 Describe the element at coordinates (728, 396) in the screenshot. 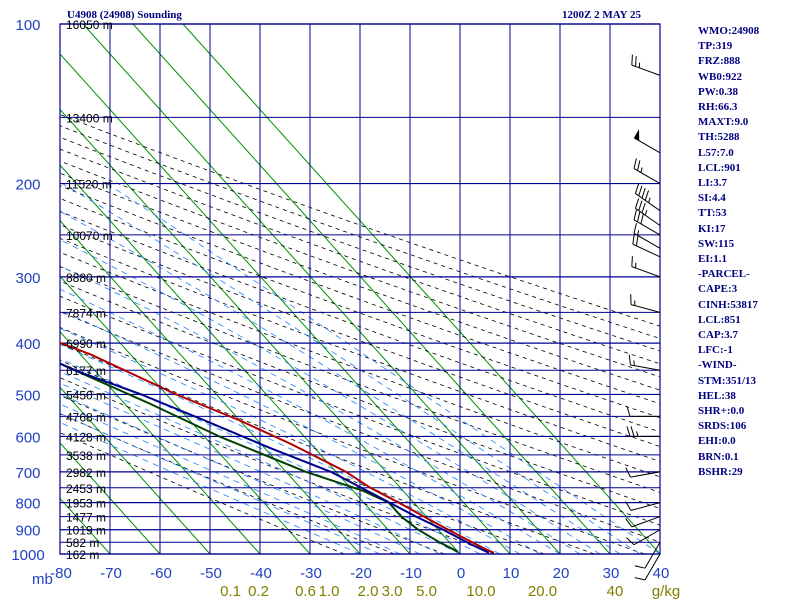

I see `index-item: HEL:38` at that location.